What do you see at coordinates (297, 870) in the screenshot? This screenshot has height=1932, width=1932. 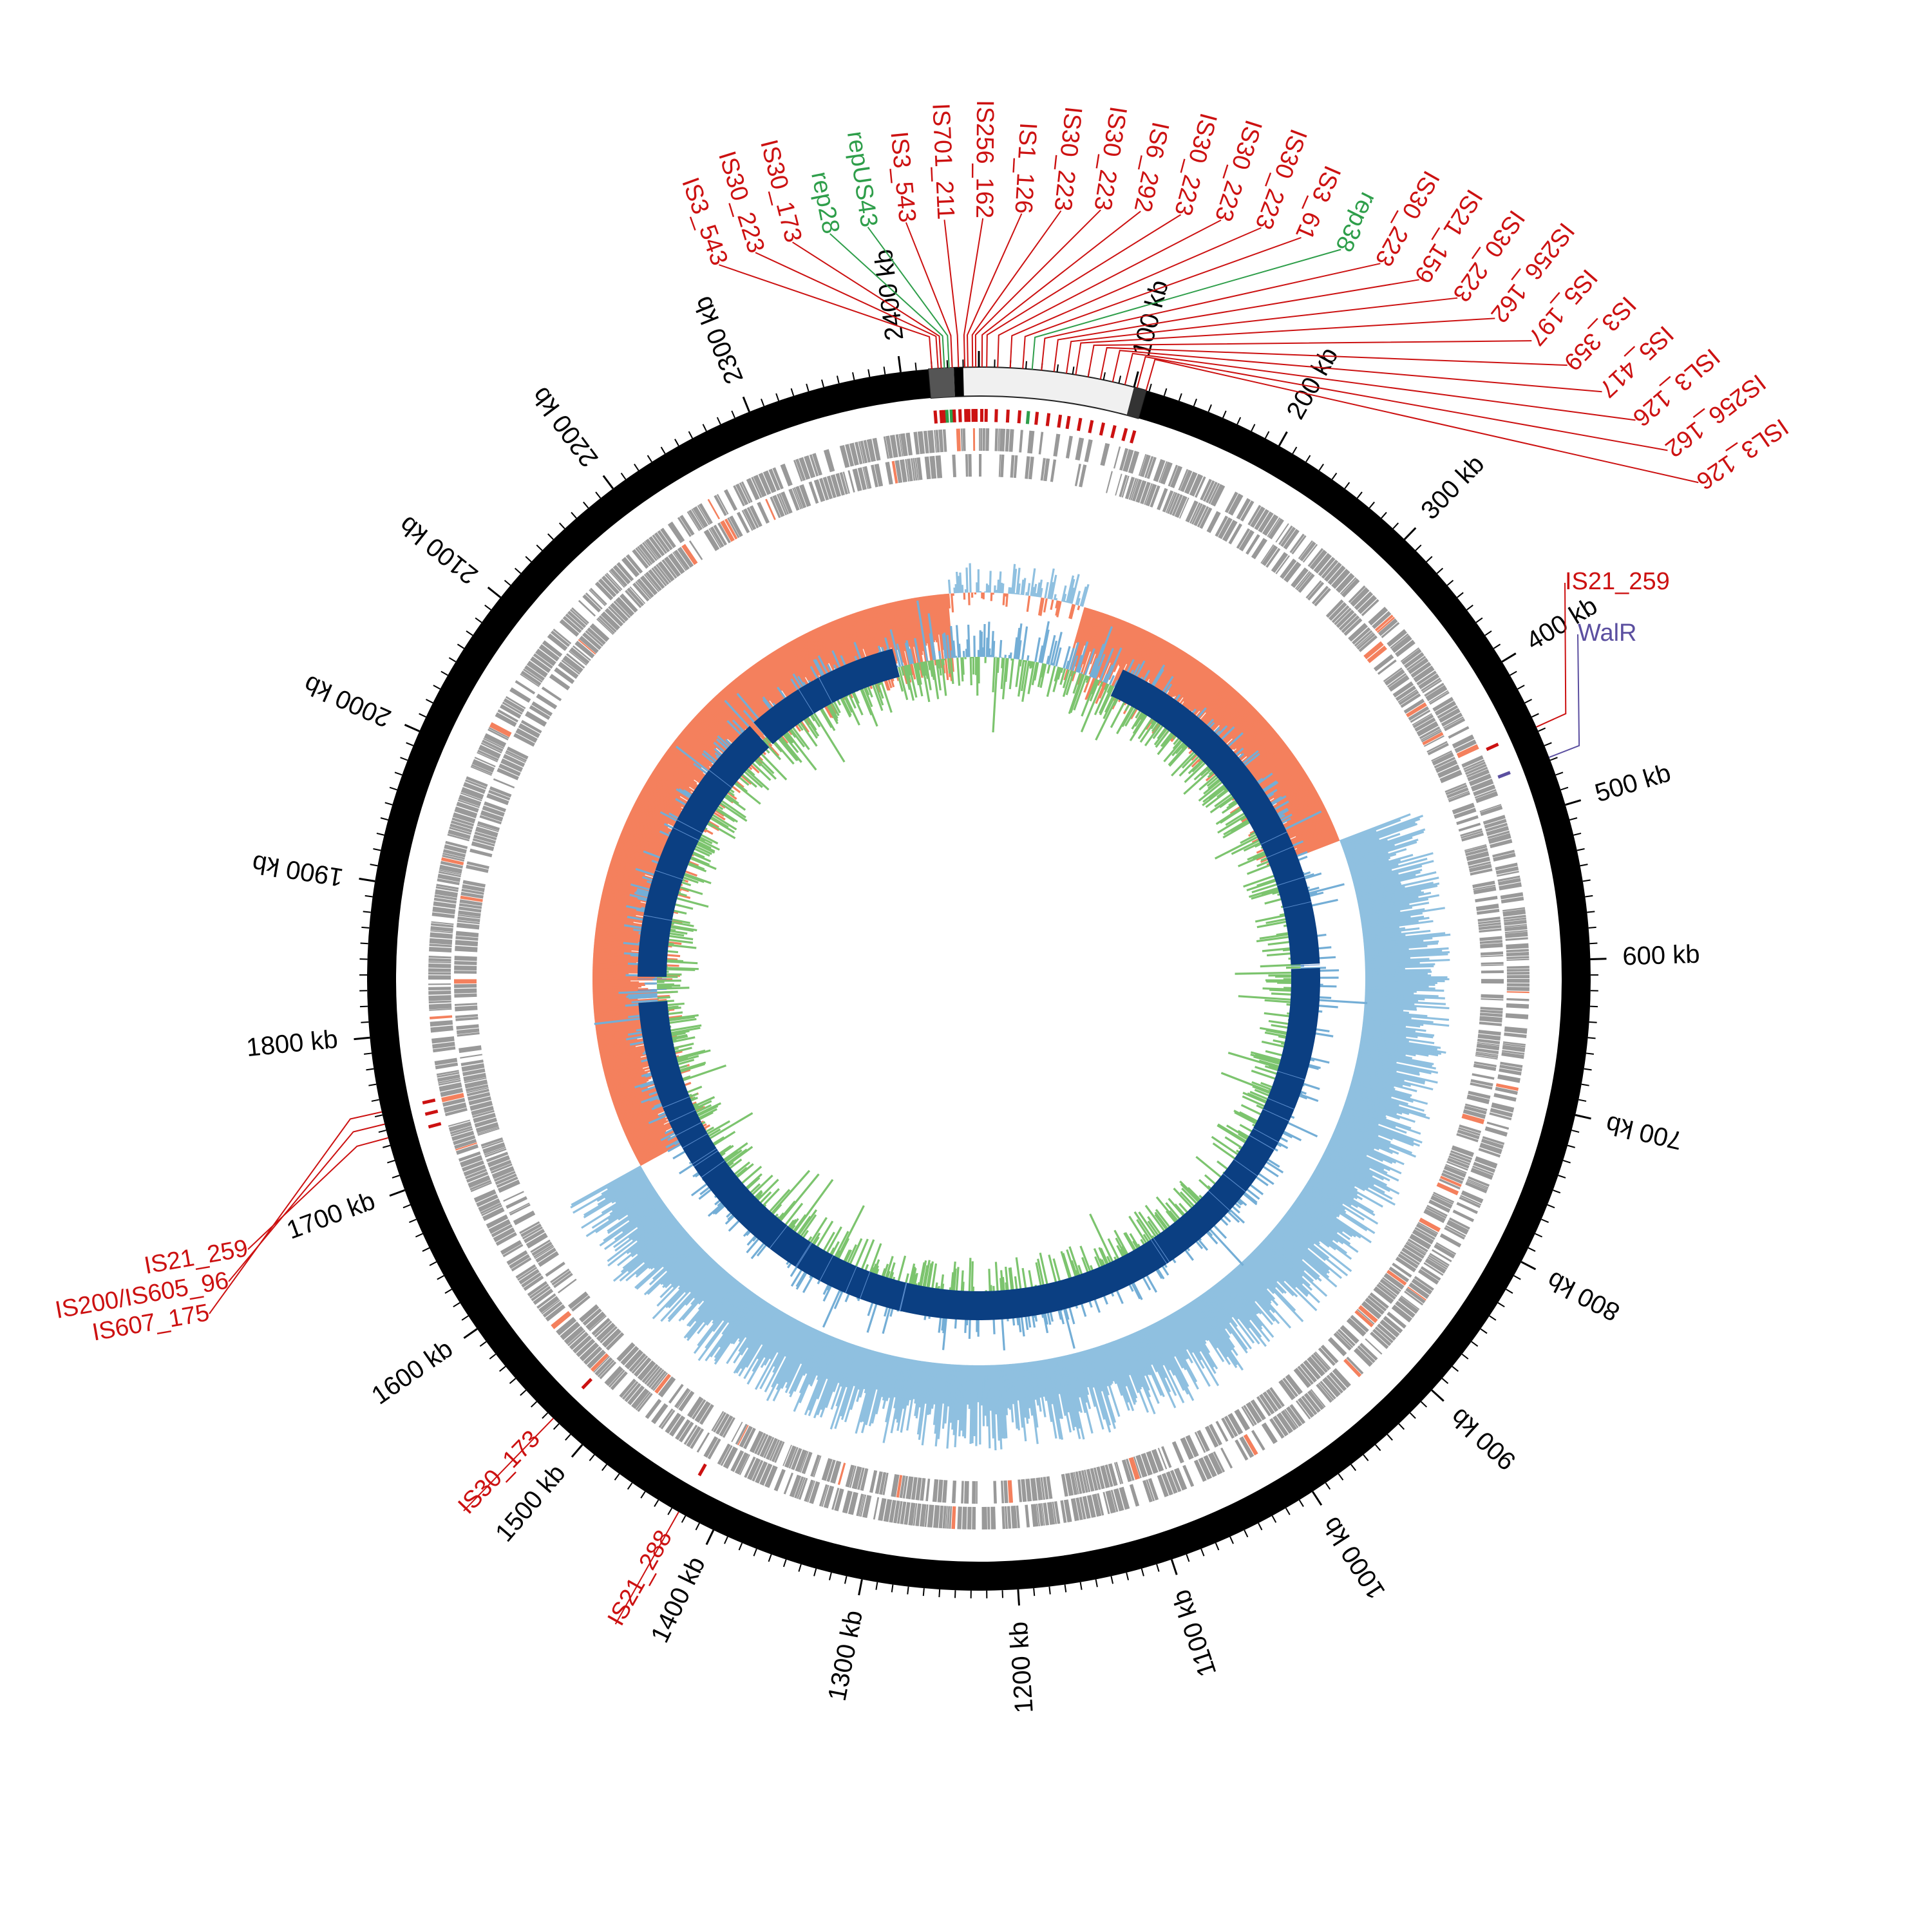 I see `tick-label: 1900 kb` at bounding box center [297, 870].